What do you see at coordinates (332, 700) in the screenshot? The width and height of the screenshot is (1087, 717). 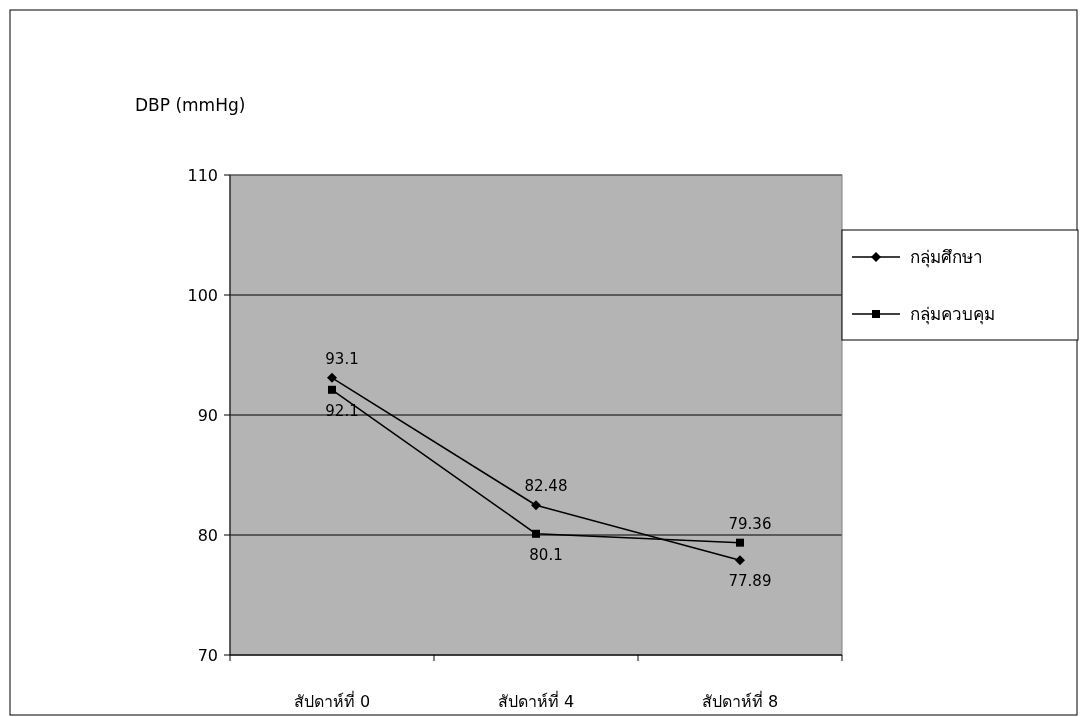 I see `x-tick-label: สัปดาห์ที่ 0` at bounding box center [332, 700].